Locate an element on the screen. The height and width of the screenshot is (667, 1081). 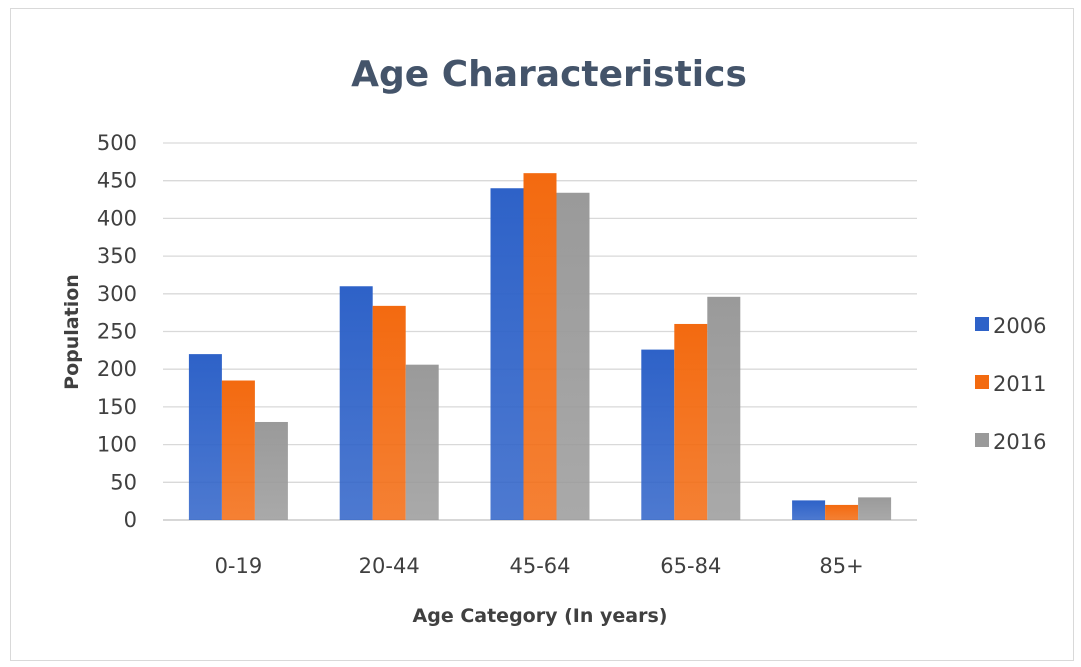
x-tick-label: 20-44 is located at coordinates (389, 566).